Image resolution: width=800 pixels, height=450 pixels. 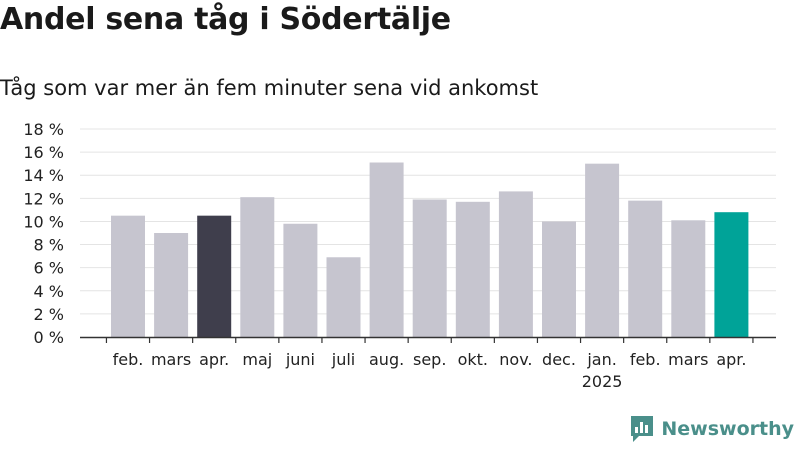 I want to click on y-tick-label: 2 %, so click(x=49, y=314).